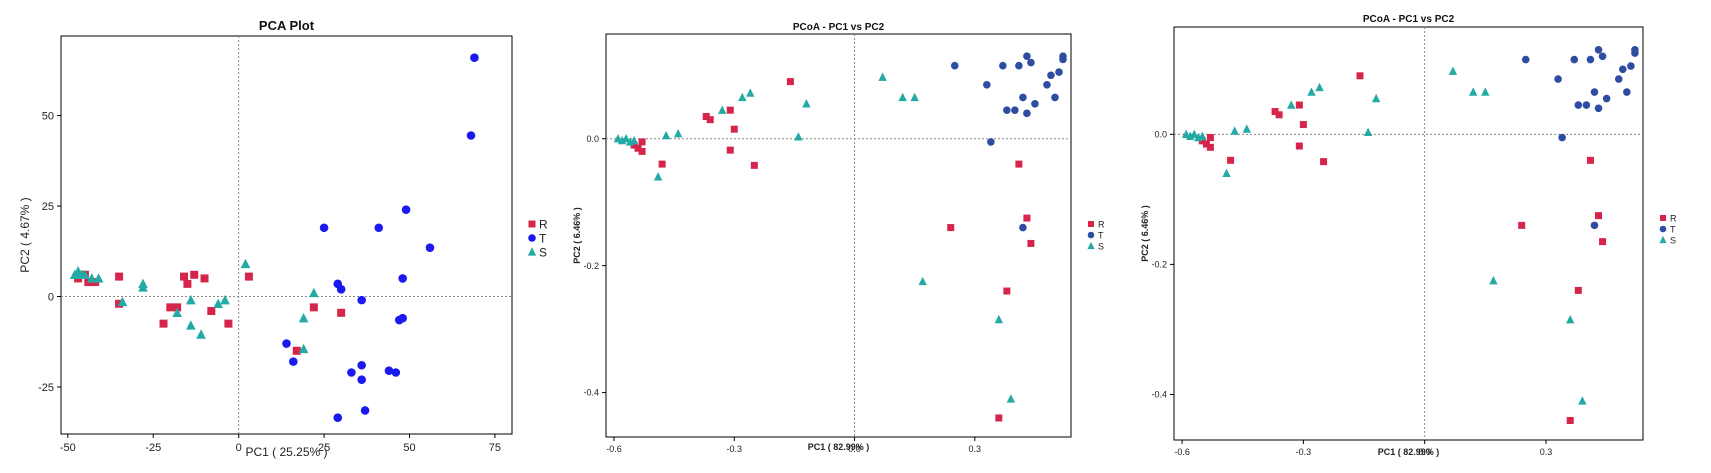  Describe the element at coordinates (1424, 452) in the screenshot. I see `x-tick-label: 0.0` at that location.